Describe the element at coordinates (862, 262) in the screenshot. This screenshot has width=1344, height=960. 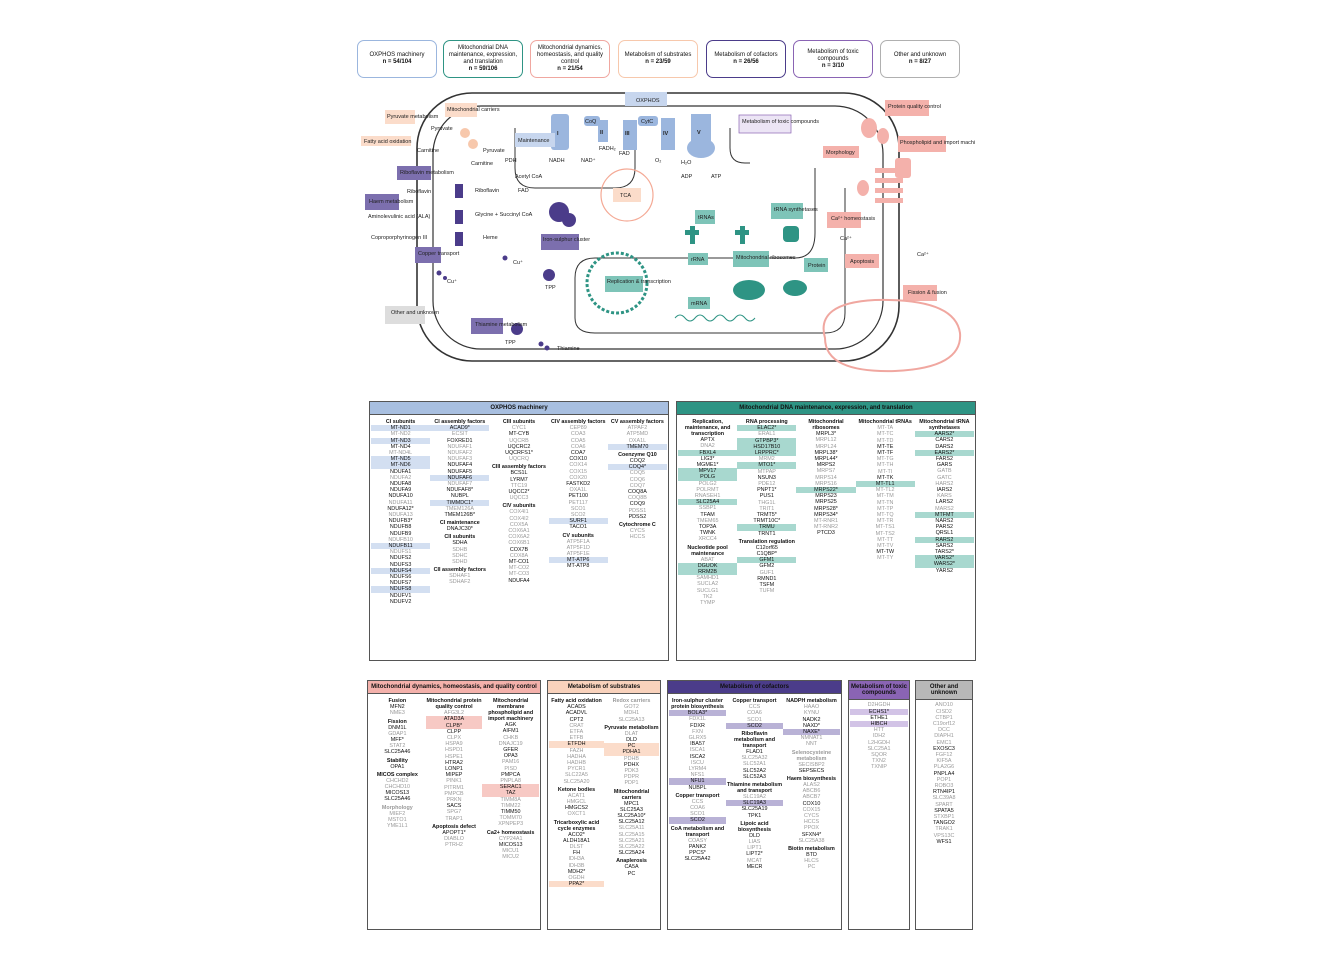
I see `label-apoptosis: Apoptosis` at that location.